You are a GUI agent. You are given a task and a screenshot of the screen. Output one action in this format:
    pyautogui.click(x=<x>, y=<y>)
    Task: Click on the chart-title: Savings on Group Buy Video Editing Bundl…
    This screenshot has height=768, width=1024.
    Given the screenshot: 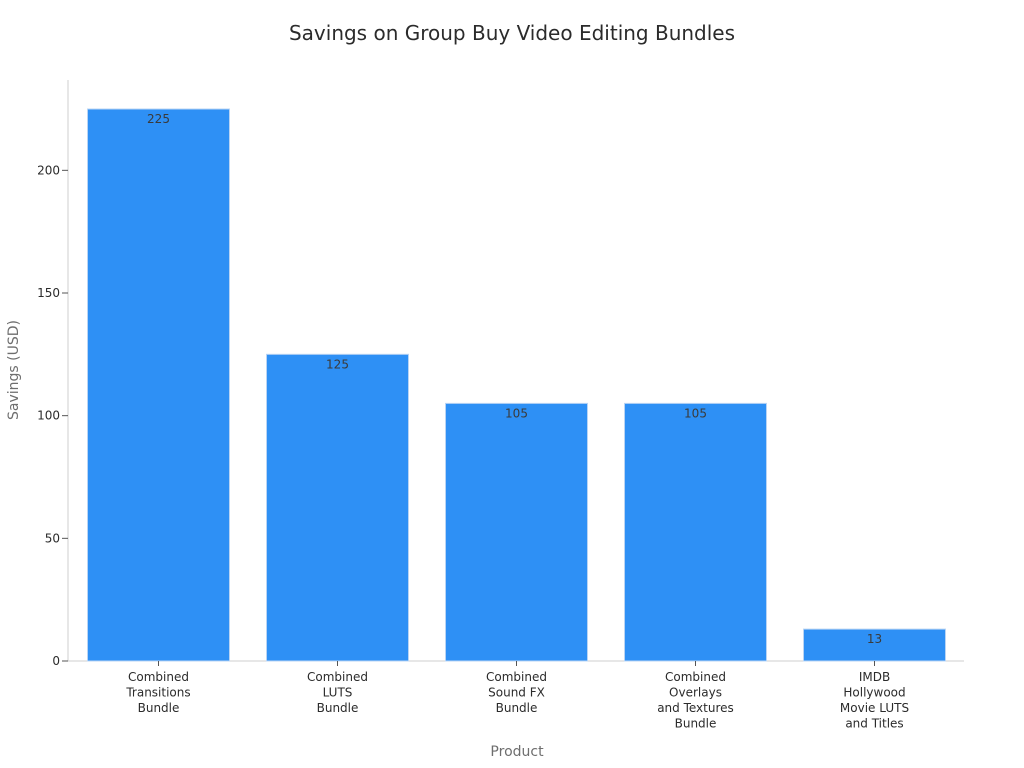 What is the action you would take?
    pyautogui.click(x=512, y=33)
    